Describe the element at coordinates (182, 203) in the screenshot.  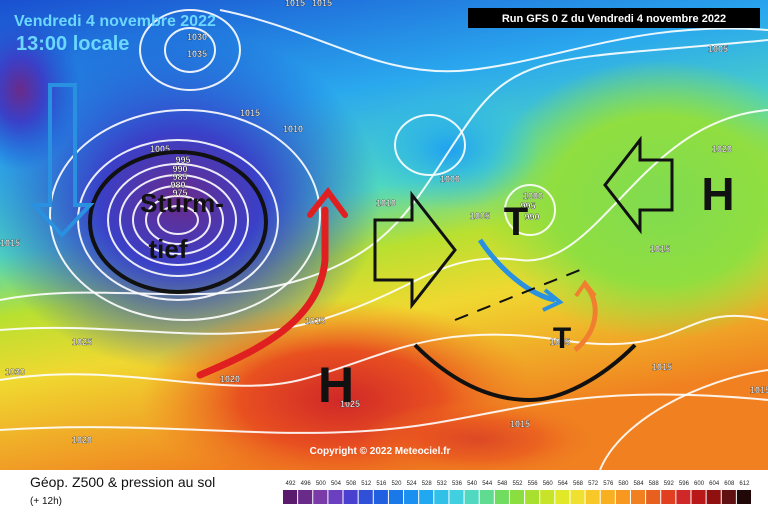
I see `low-name: Sturm-` at that location.